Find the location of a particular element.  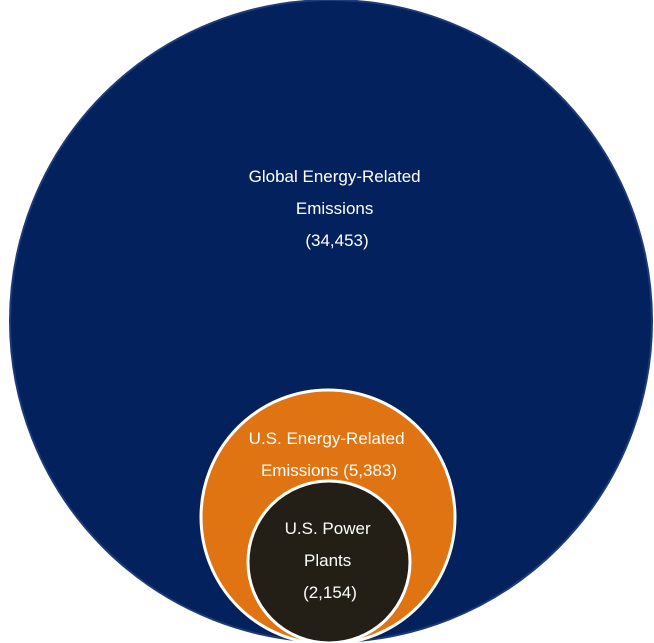

us-power-plants-label: U.S. Power Plants (2,154) is located at coordinates (330, 560).